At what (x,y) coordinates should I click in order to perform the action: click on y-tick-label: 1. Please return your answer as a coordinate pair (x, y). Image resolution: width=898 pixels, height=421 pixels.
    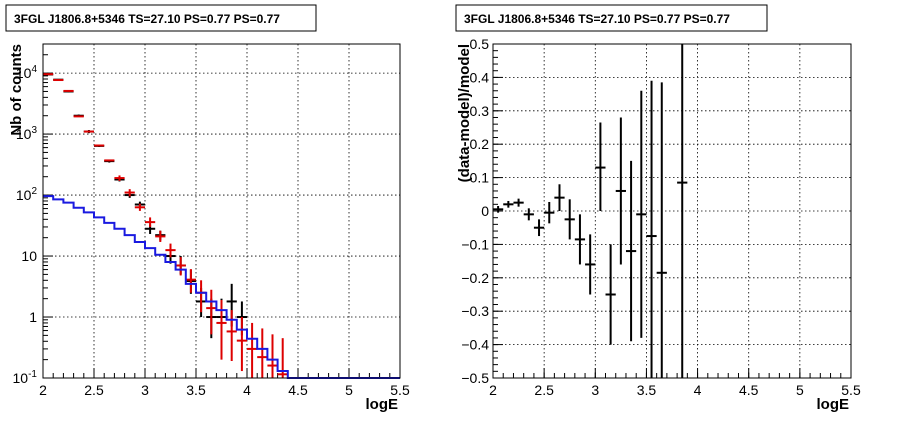
    Looking at the image, I should click on (33, 317).